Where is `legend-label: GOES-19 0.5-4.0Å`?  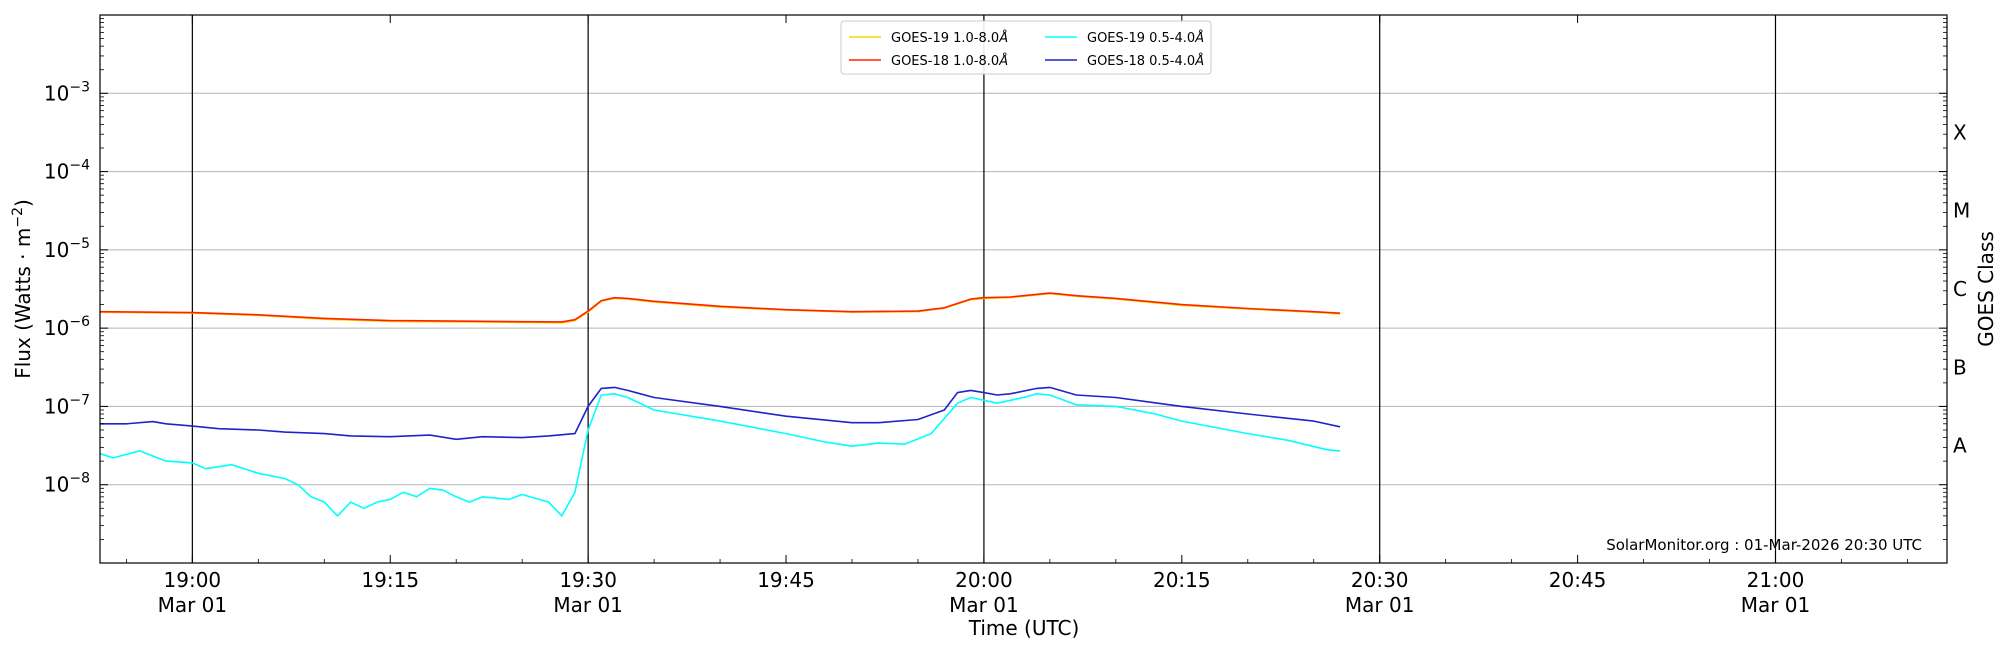 legend-label: GOES-19 0.5-4.0Å is located at coordinates (1145, 38).